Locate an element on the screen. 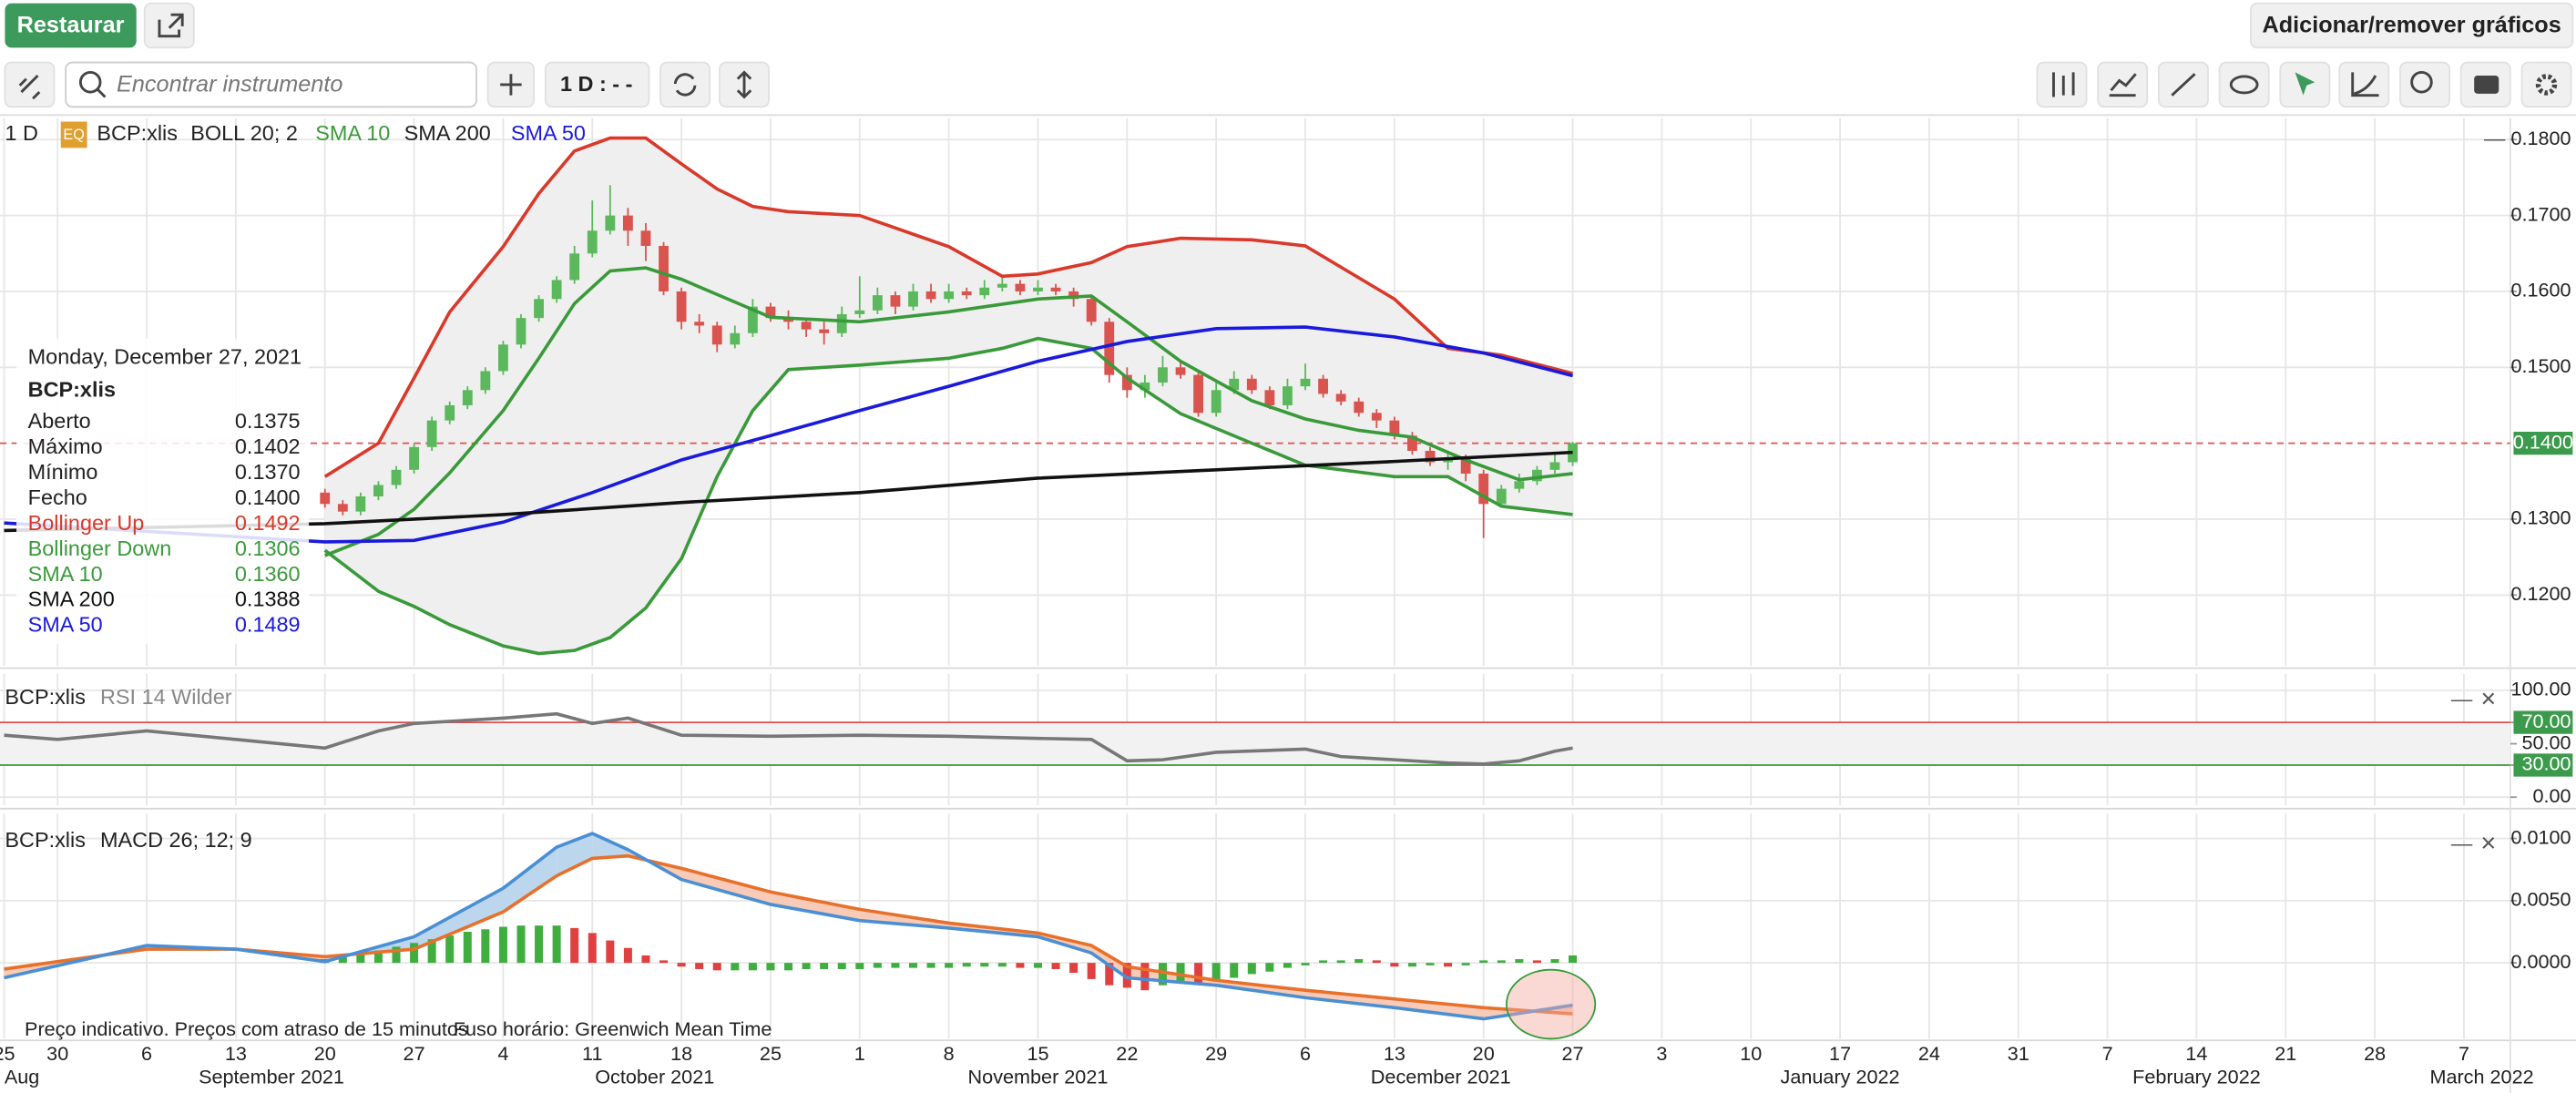 Image resolution: width=2576 pixels, height=1093 pixels. restore-label: Restaurar is located at coordinates (71, 26).